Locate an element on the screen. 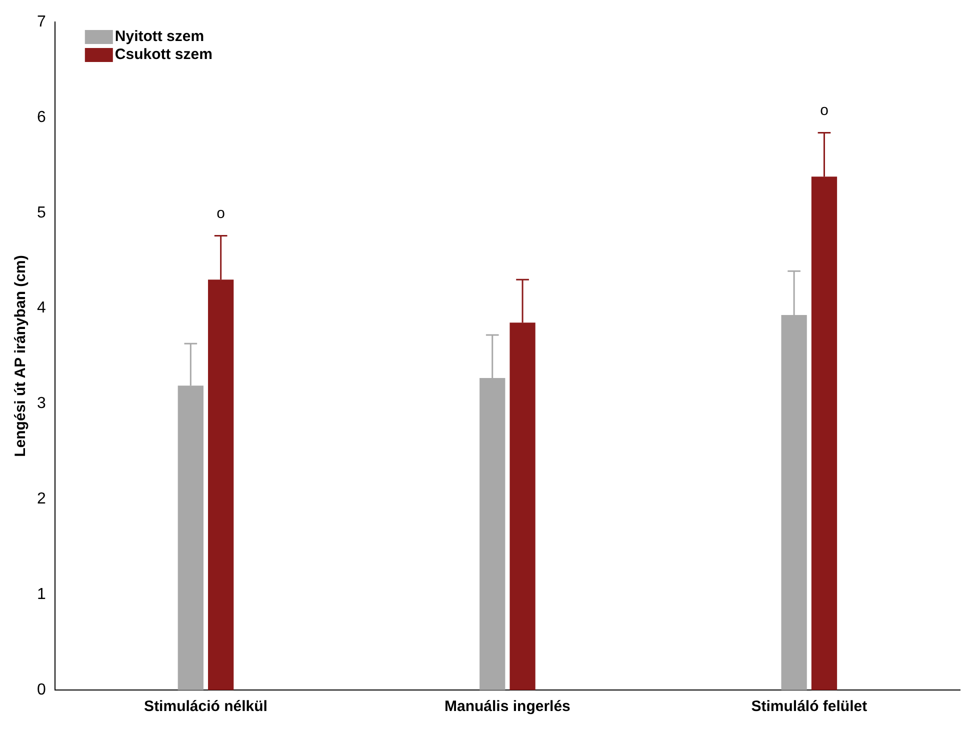 The width and height of the screenshot is (976, 734). y-tick-label: 0 is located at coordinates (41, 689).